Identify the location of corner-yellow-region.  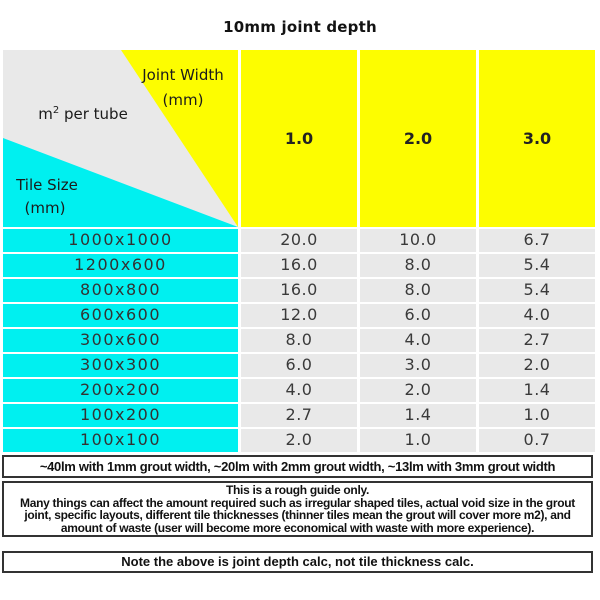
(179, 138).